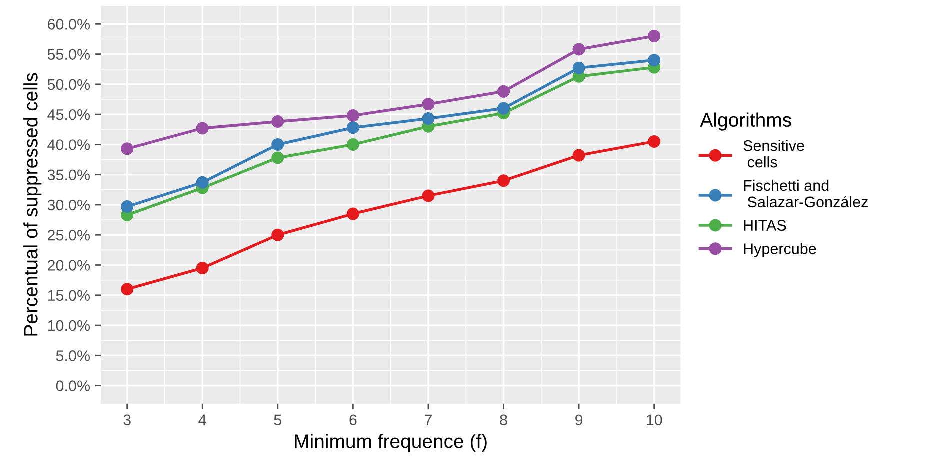 The height and width of the screenshot is (468, 935). I want to click on x-tick-label: 6, so click(353, 420).